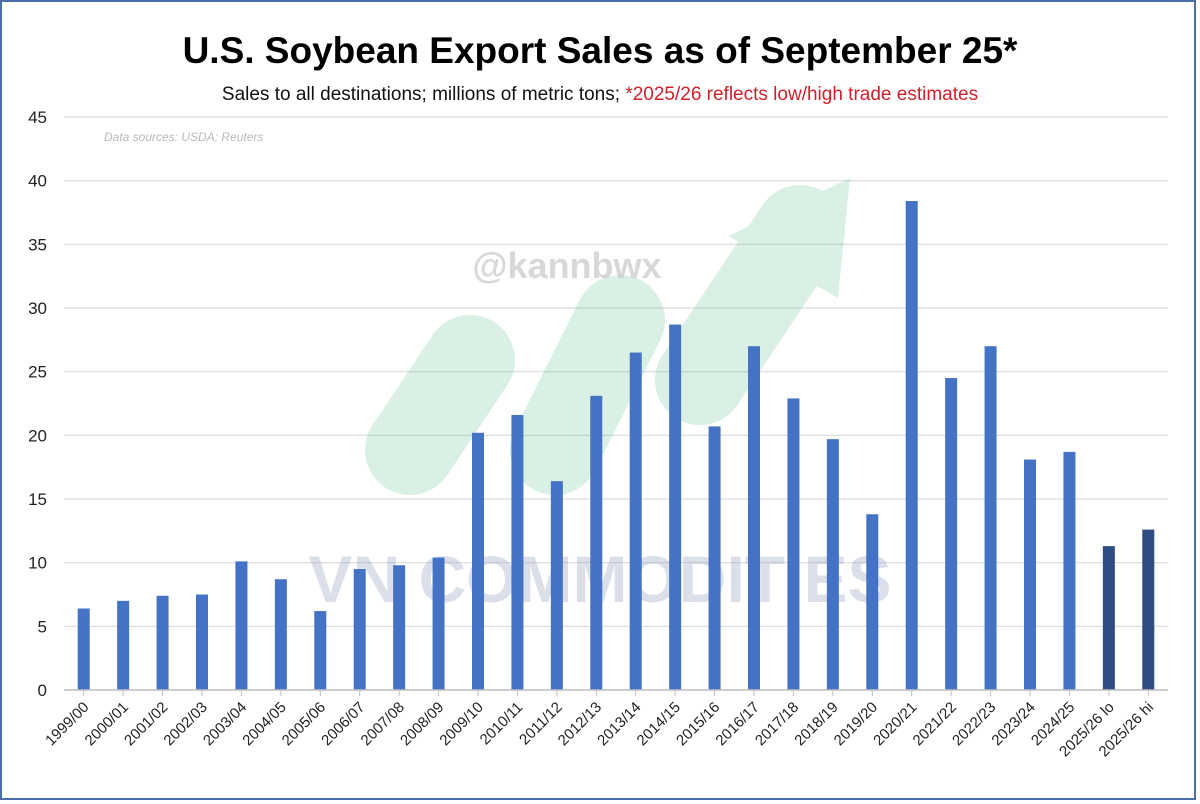  What do you see at coordinates (37, 563) in the screenshot?
I see `y-tick-label: 10` at bounding box center [37, 563].